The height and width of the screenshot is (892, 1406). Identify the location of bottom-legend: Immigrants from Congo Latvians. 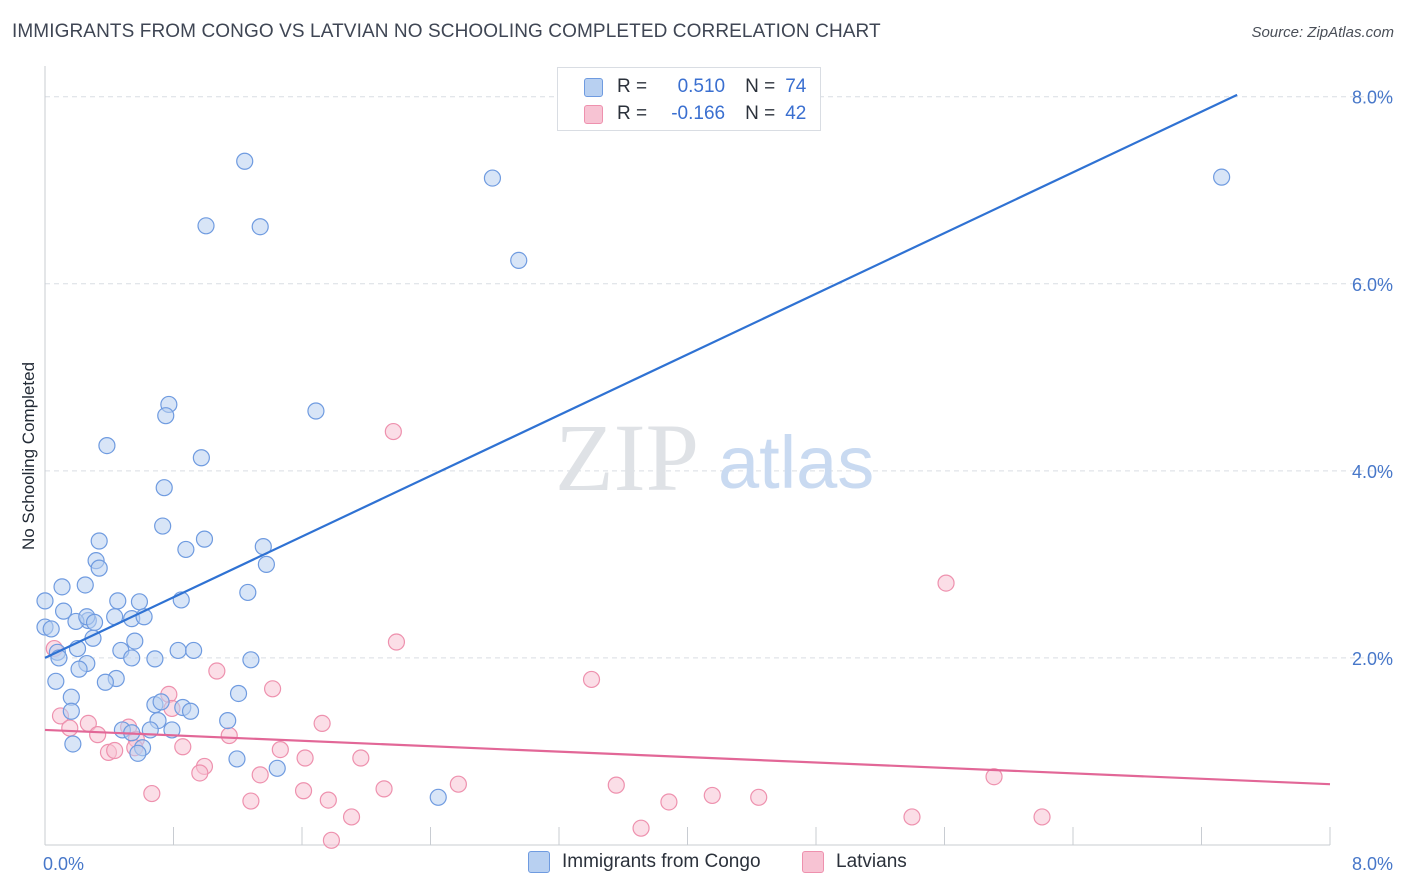
(703, 865).